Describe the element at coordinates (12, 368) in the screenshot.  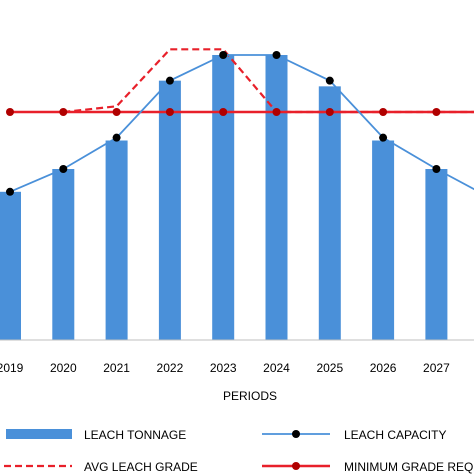
I see `x-tick-2019: 2019` at that location.